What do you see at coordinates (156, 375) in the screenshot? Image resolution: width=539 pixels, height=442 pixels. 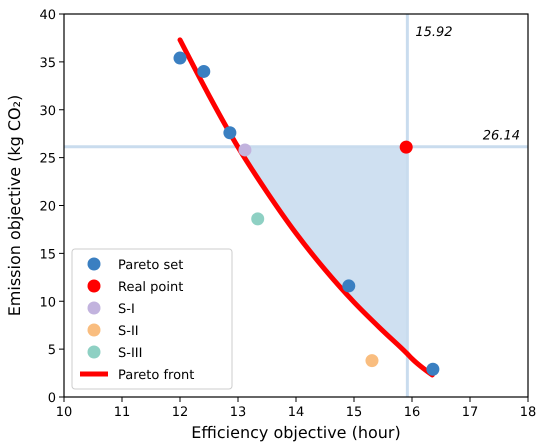 I see `legend-label: Pareto front` at bounding box center [156, 375].